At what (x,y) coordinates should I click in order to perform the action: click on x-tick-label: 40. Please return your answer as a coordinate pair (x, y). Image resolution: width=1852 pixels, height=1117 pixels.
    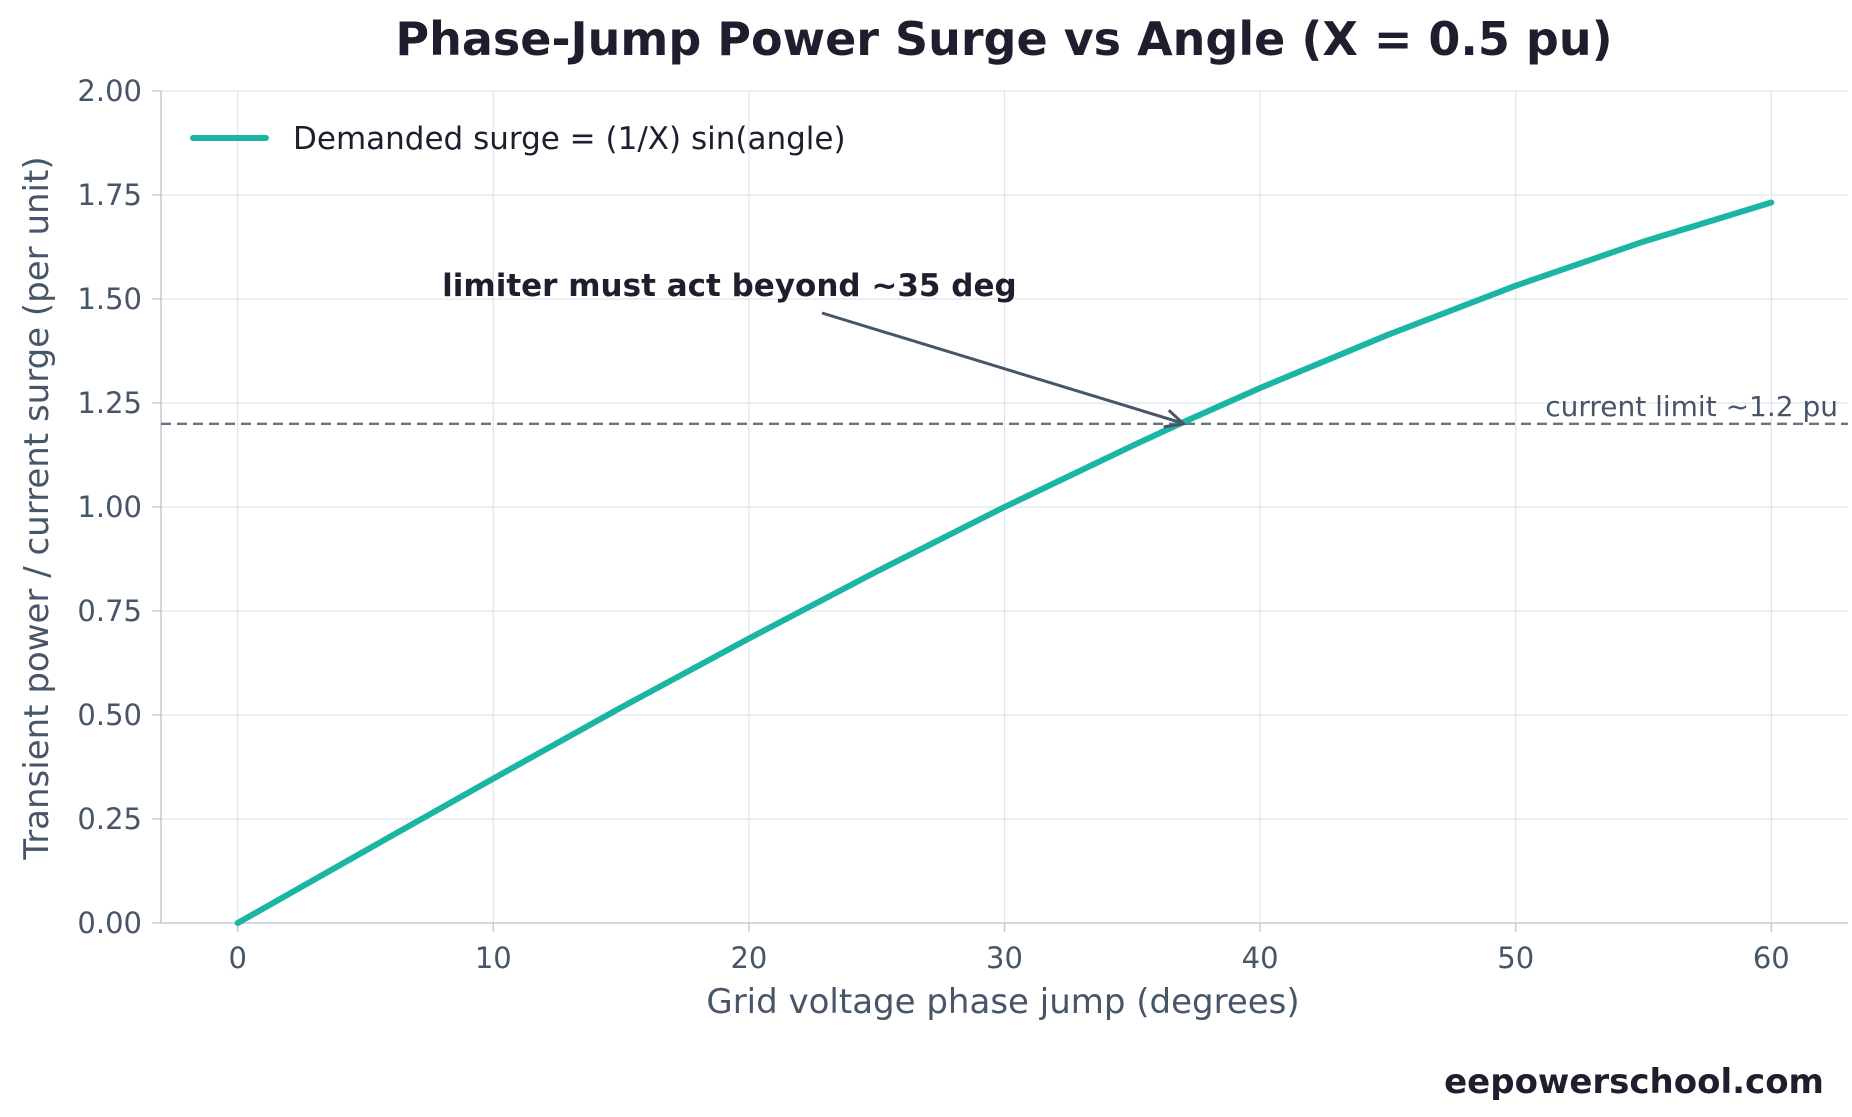
    Looking at the image, I should click on (1260, 958).